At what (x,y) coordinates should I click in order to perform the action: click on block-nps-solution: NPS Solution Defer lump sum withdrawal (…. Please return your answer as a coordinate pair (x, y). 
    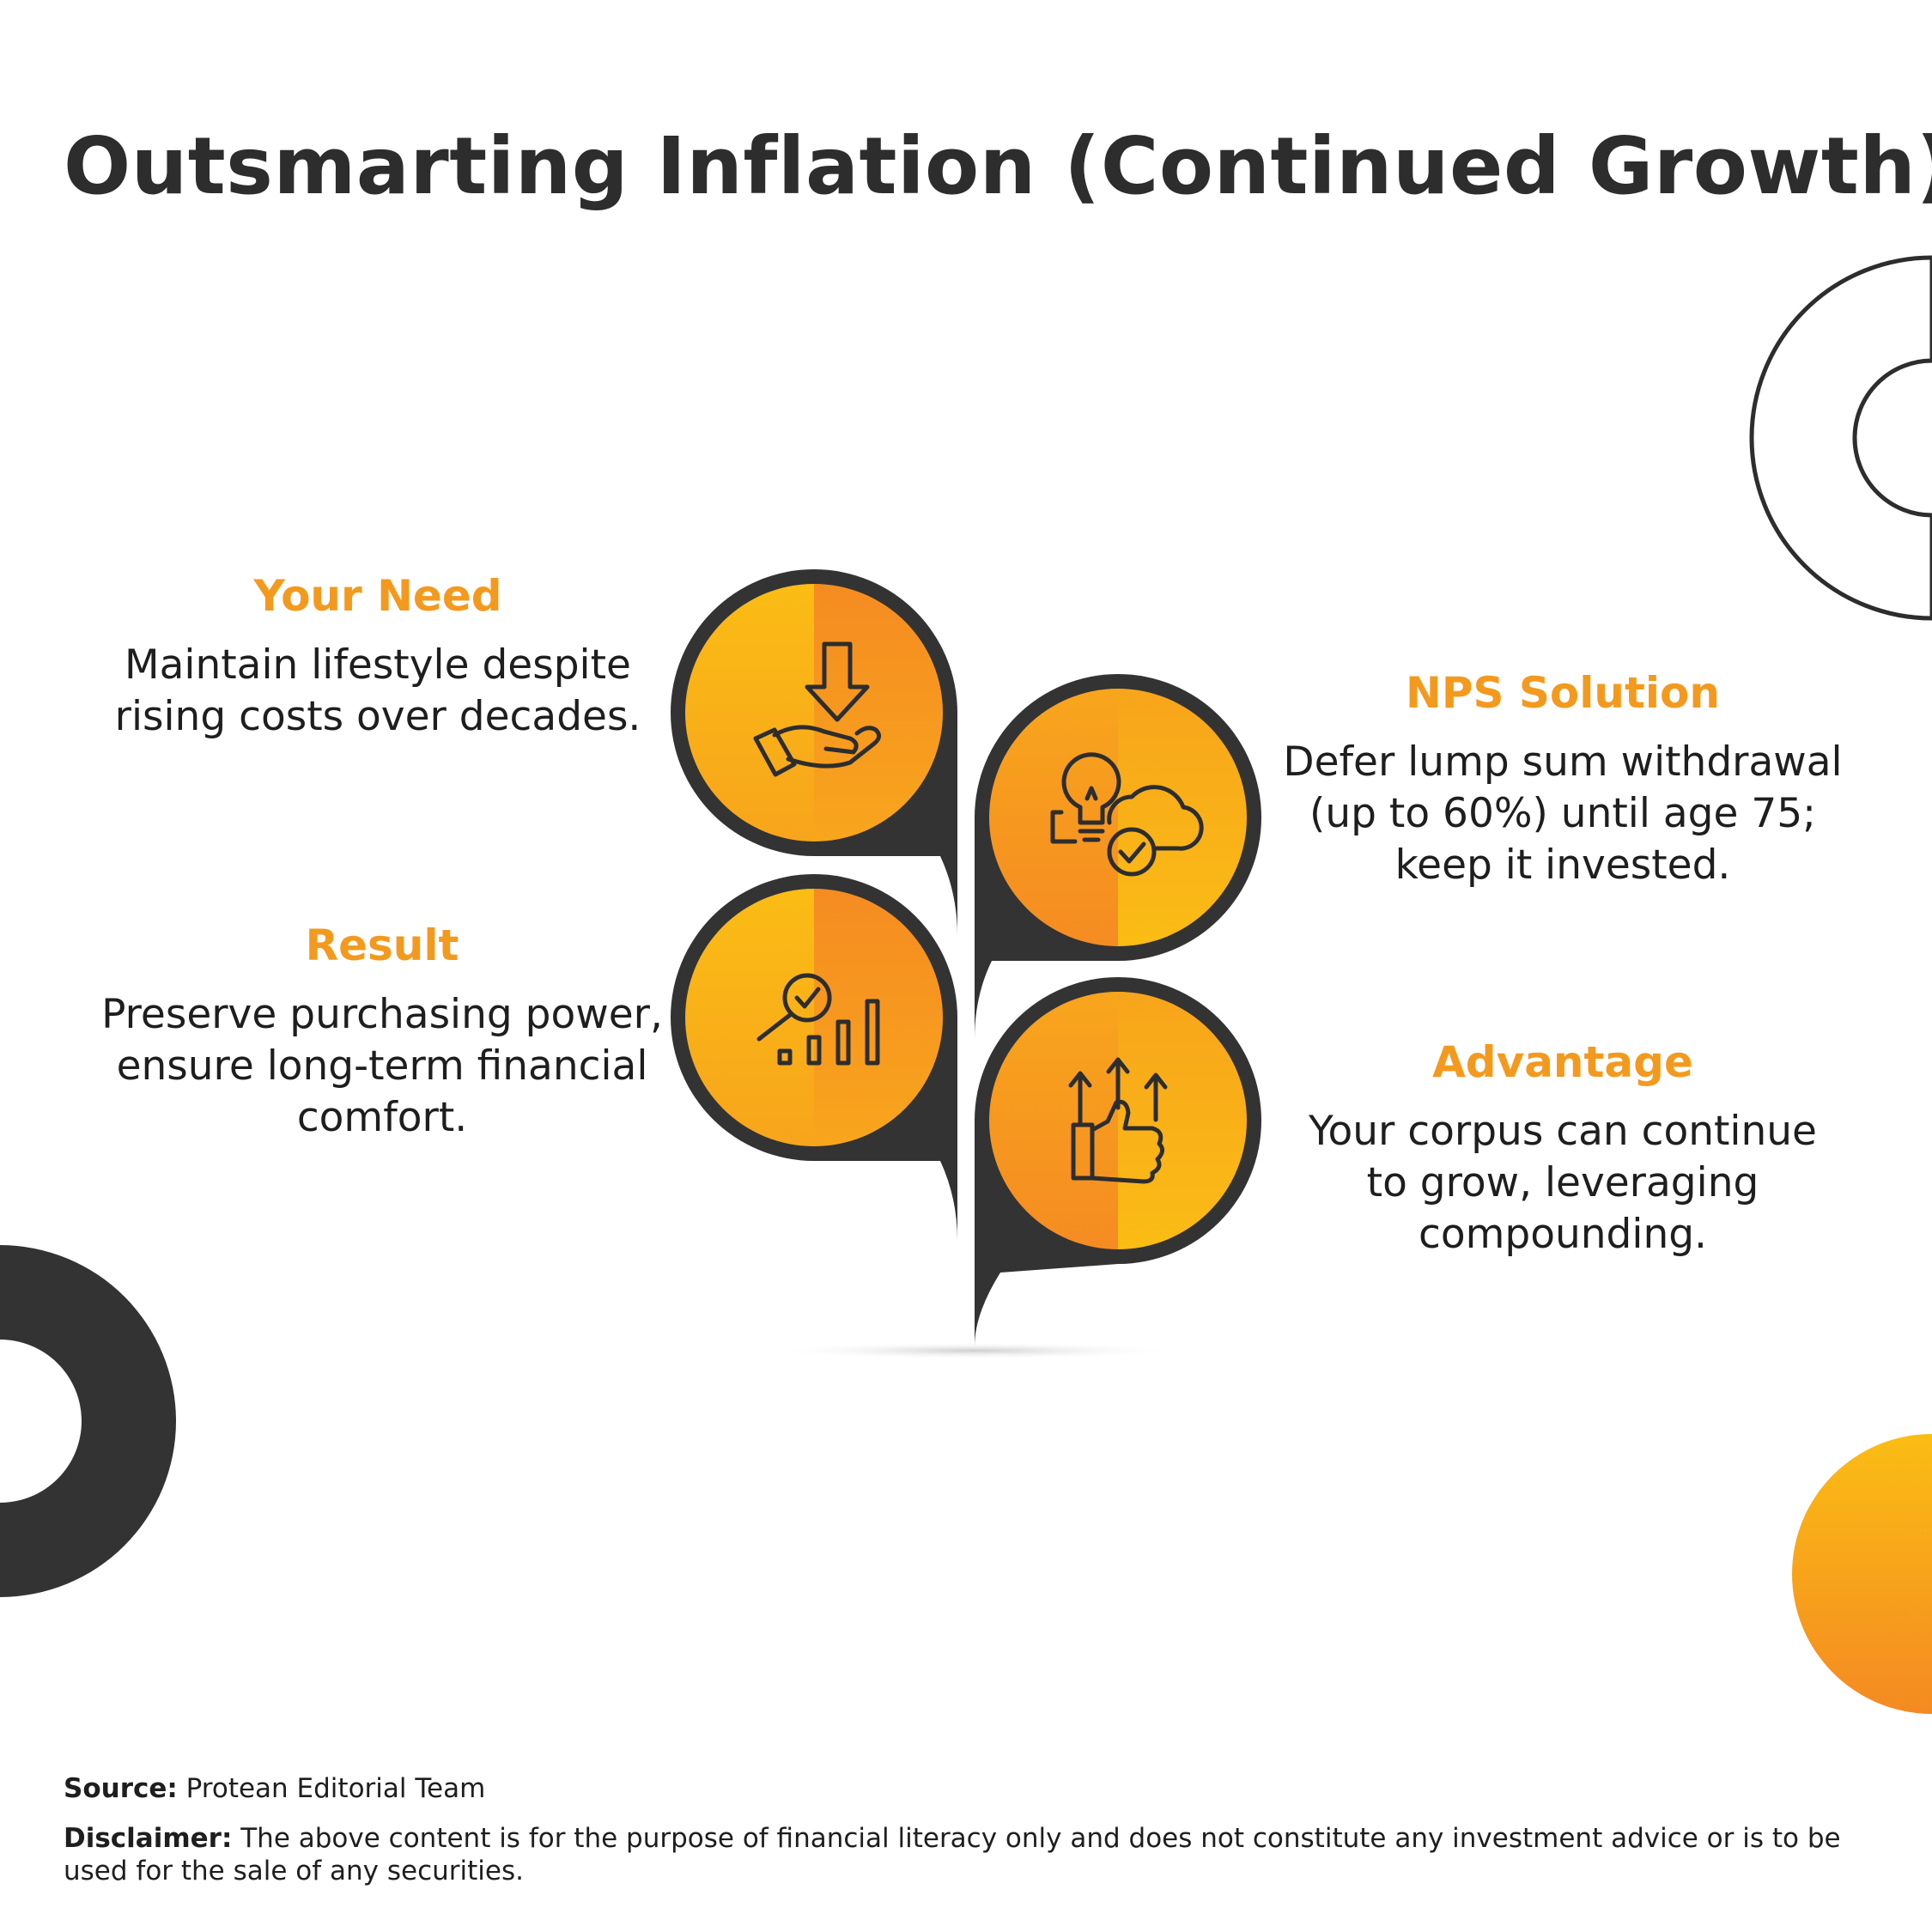
    Looking at the image, I should click on (1563, 779).